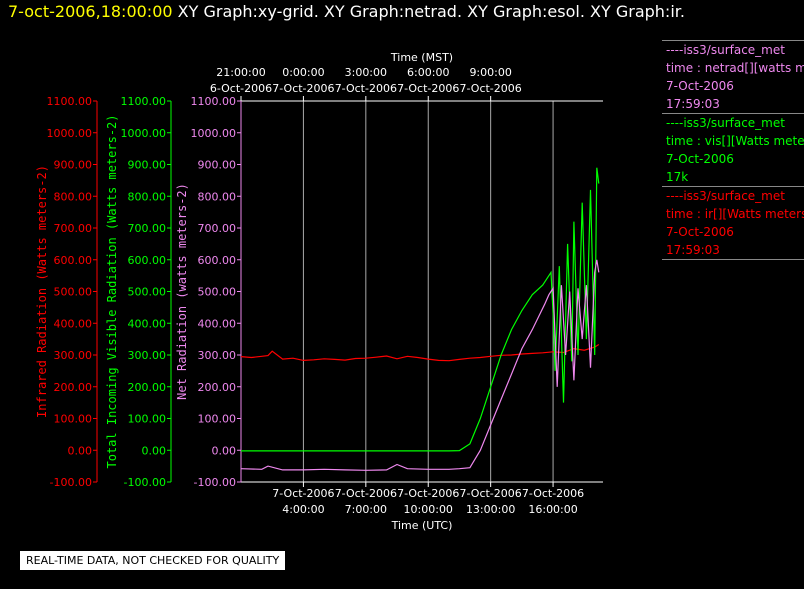  I want to click on x-top-date: 6-Oct-2006, so click(241, 88).